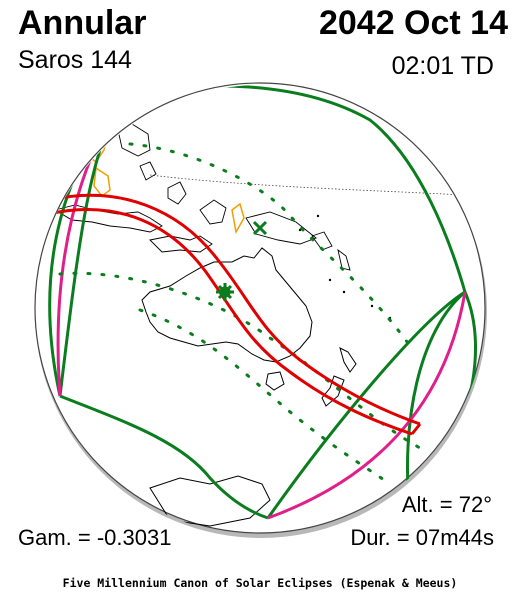  Describe the element at coordinates (442, 66) in the screenshot. I see `eclipse-time: 02:01 TD` at that location.